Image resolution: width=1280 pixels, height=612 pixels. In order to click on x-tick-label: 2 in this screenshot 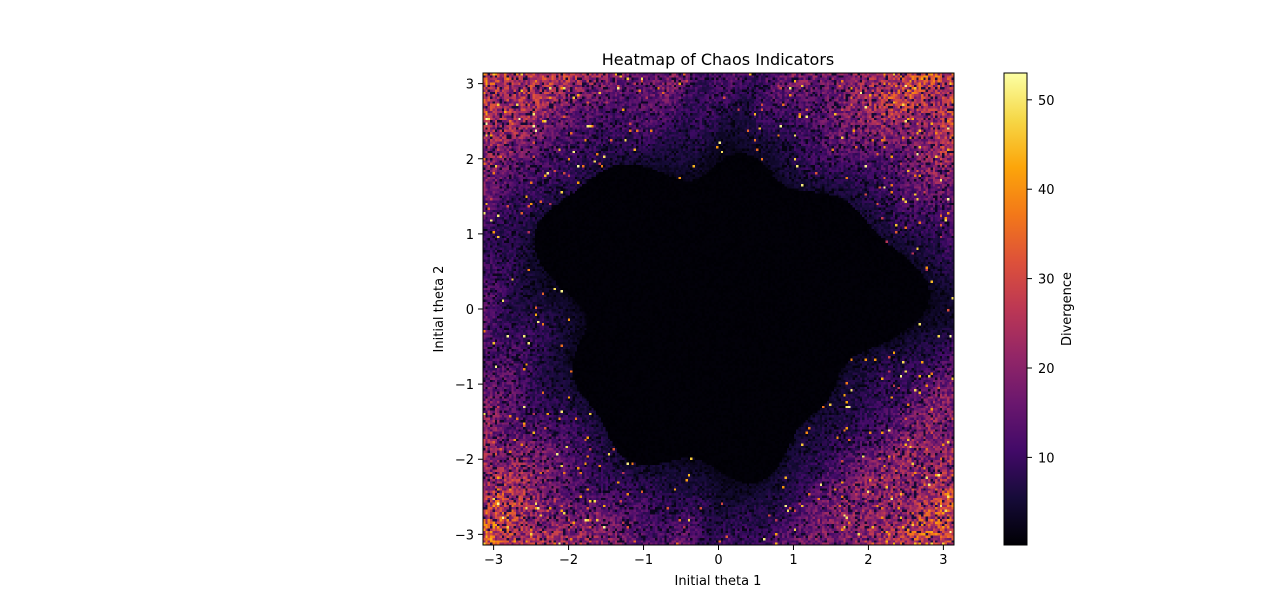, I will do `click(868, 560)`.